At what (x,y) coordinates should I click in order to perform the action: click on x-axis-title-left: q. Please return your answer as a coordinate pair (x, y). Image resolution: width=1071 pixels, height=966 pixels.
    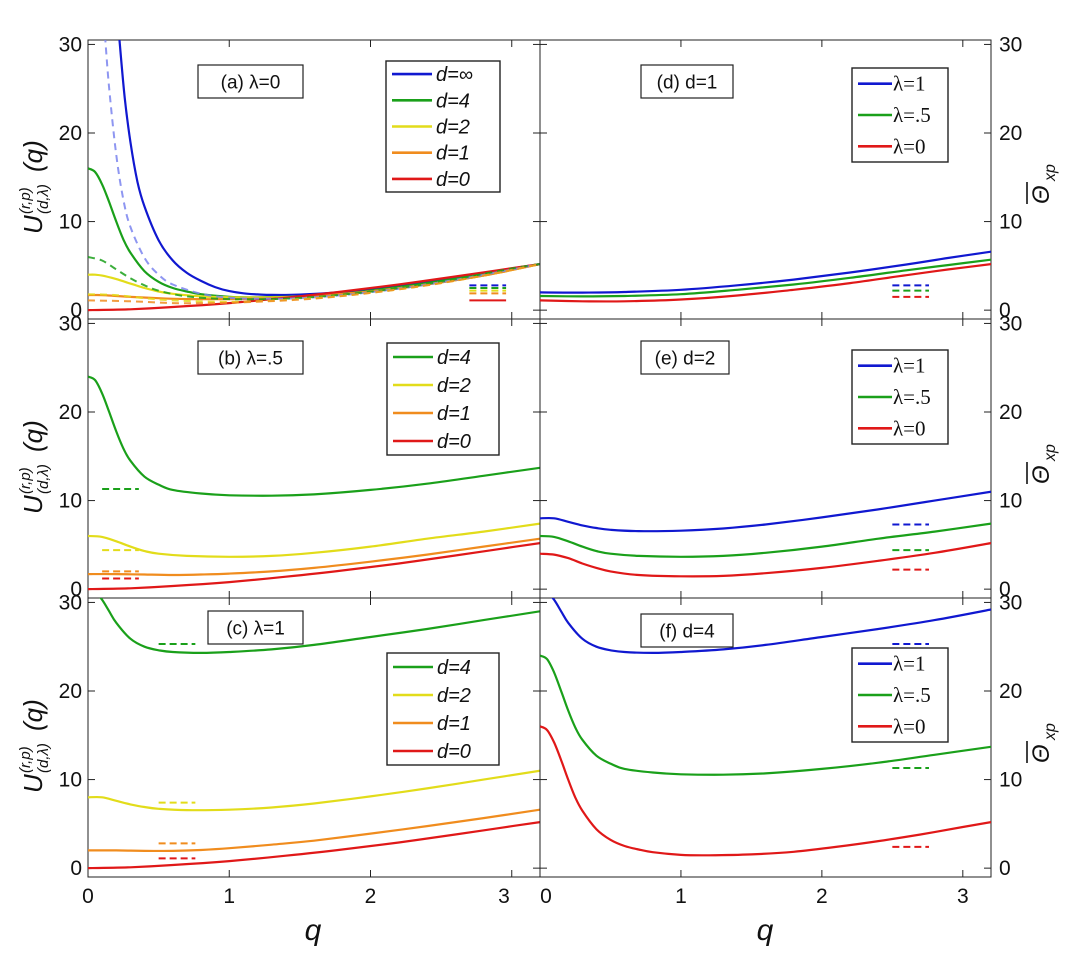
    Looking at the image, I should click on (313, 930).